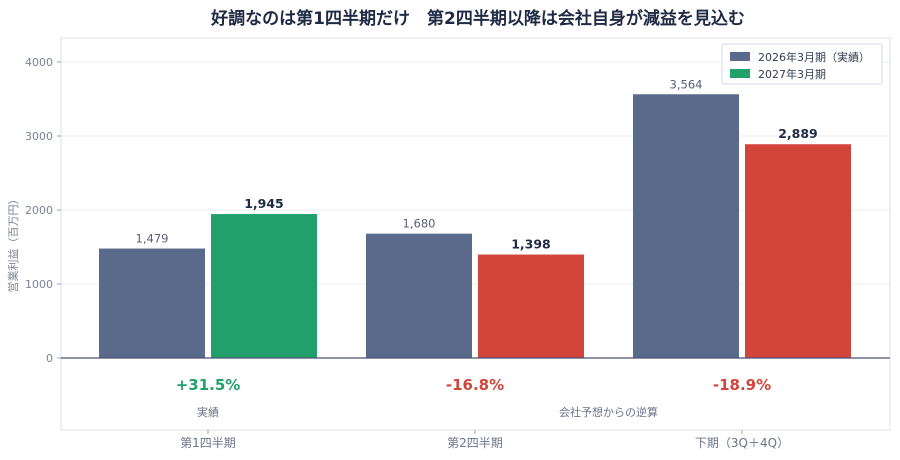 The image size is (900, 460). I want to click on data-label: 2,889, so click(798, 133).